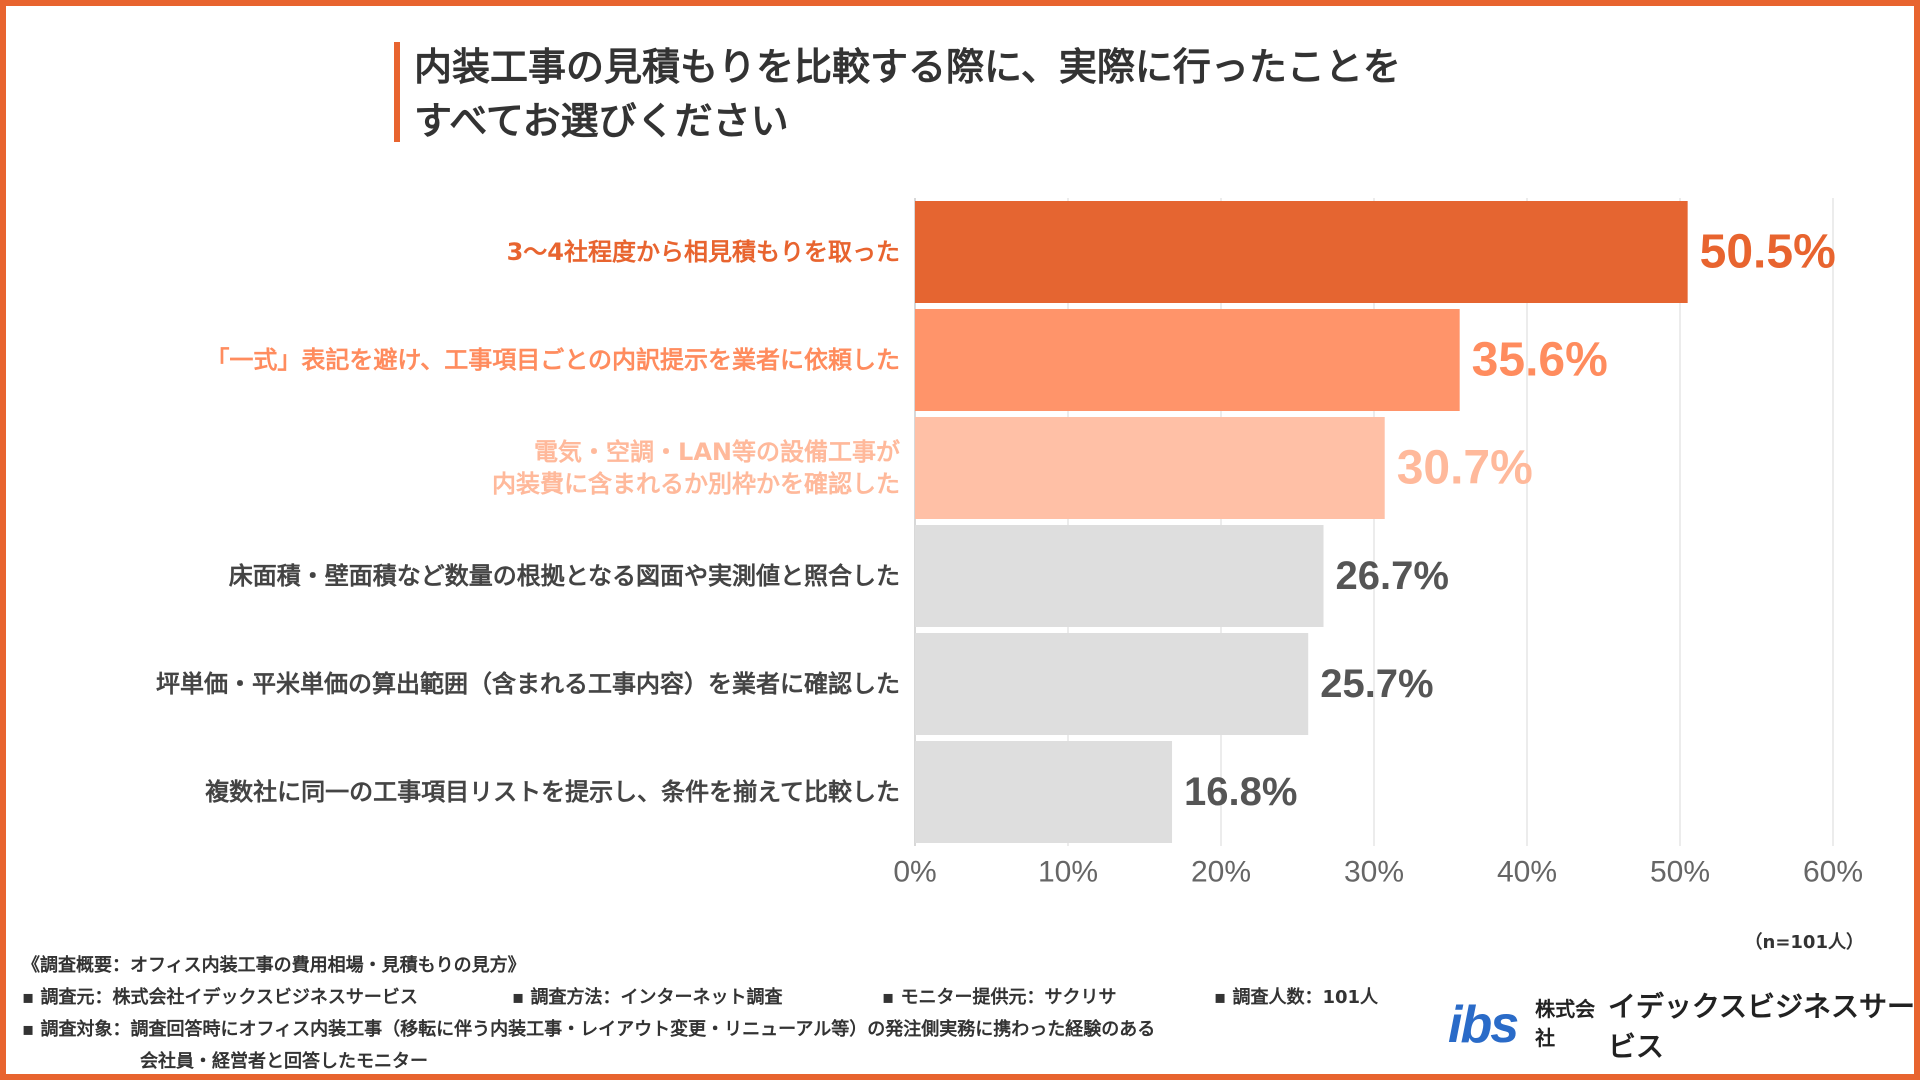 Image resolution: width=1920 pixels, height=1080 pixels. I want to click on survey-monitor: ▪ モニター提供元：サクリサ, so click(999, 997).